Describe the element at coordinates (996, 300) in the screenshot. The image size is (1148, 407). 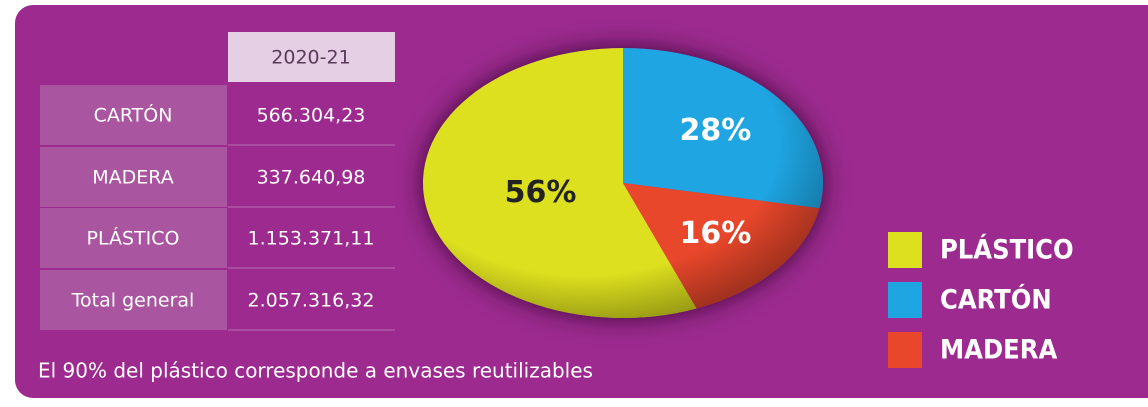
I see `legend-label: CARTÓN` at that location.